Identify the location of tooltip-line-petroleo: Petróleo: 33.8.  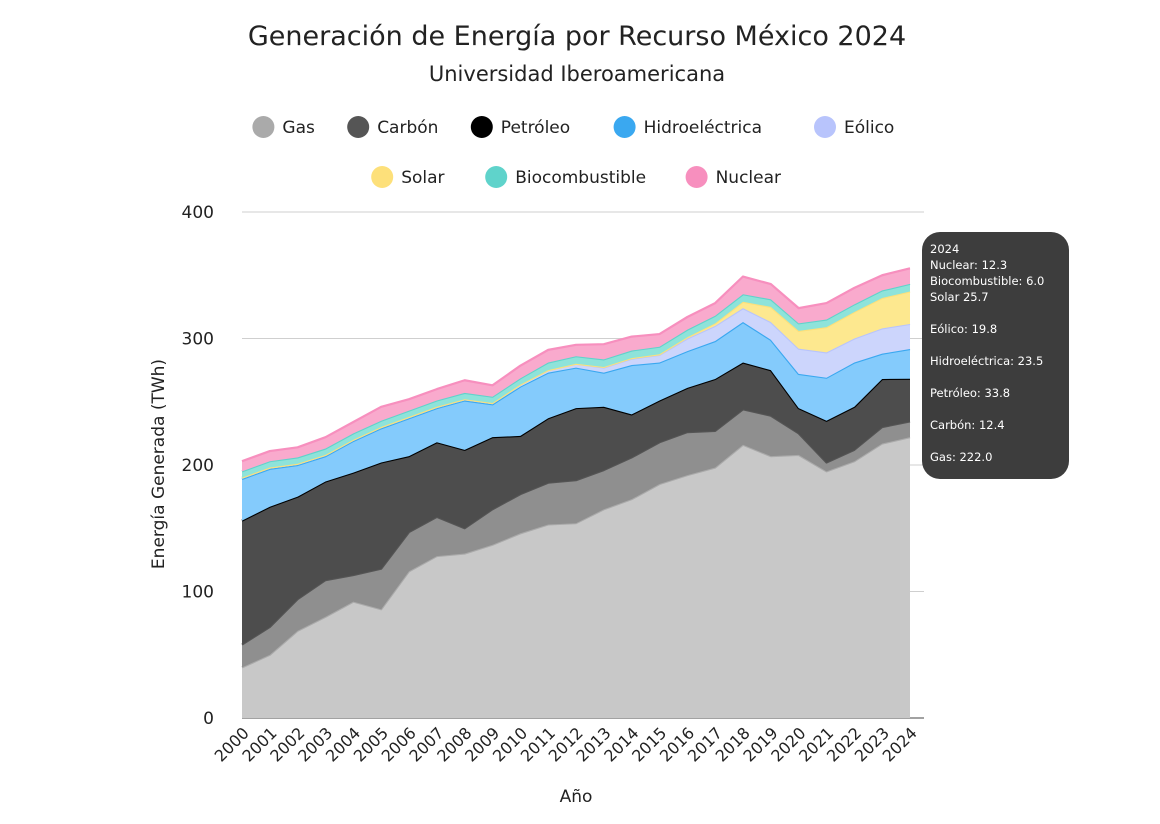
(970, 393).